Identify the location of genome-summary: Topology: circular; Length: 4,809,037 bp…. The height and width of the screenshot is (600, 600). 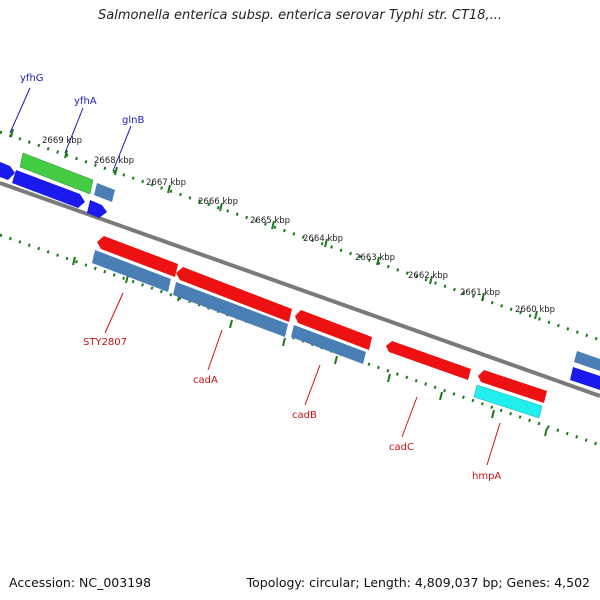
(418, 582).